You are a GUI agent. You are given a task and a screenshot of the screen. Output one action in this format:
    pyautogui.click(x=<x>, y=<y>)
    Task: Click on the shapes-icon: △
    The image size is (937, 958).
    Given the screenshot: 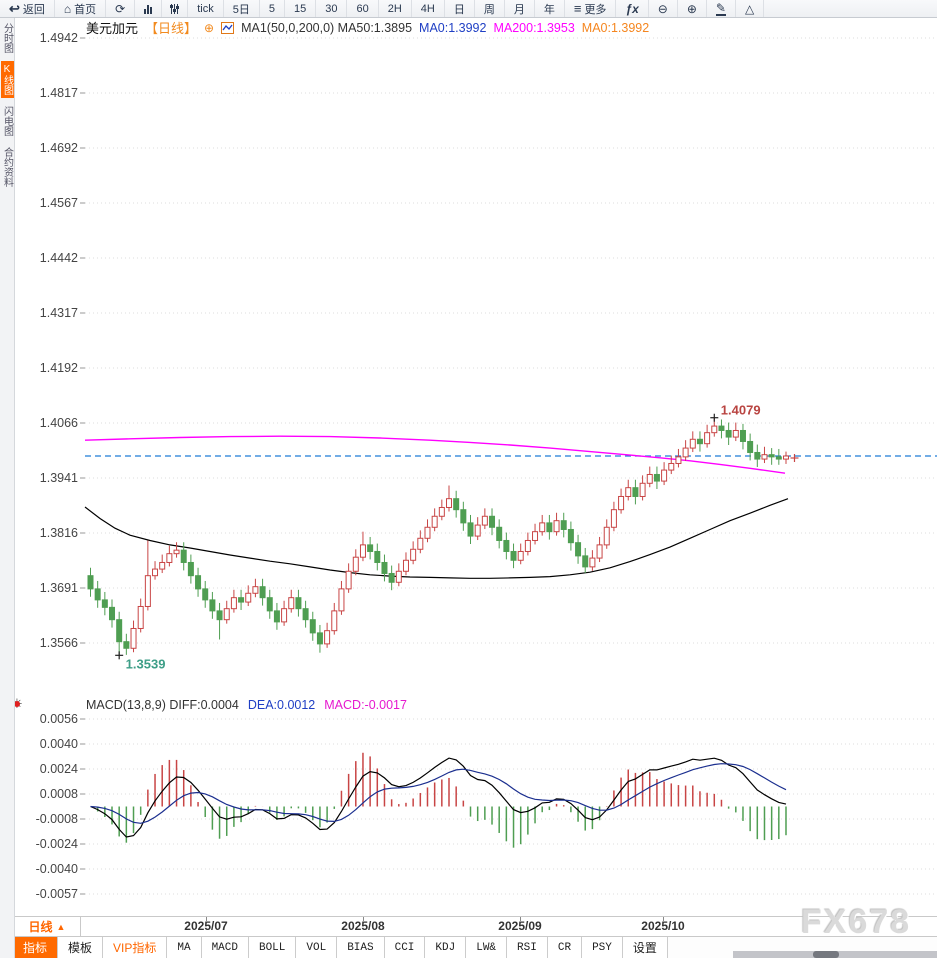 What is the action you would take?
    pyautogui.click(x=749, y=8)
    